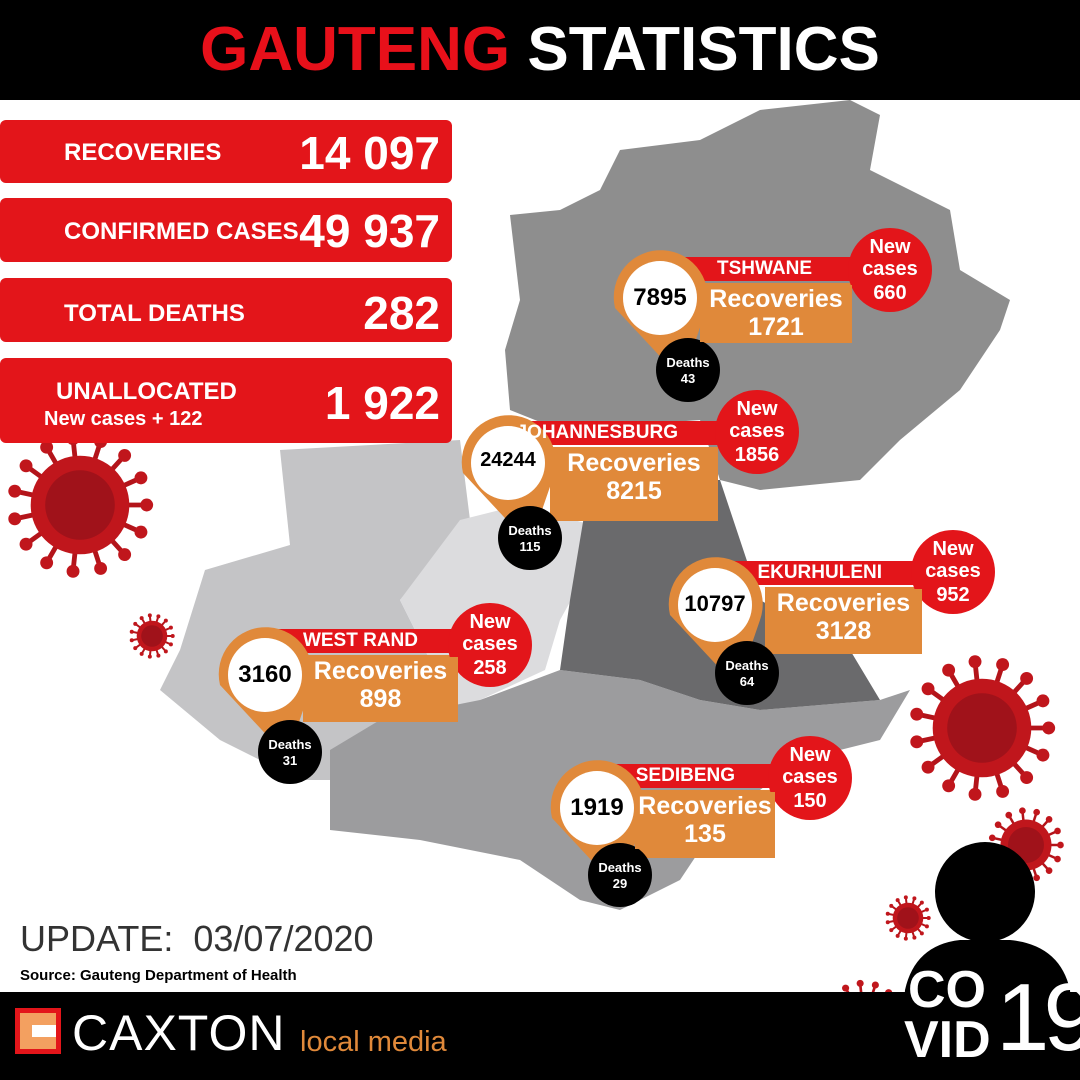  Describe the element at coordinates (355, 49) in the screenshot. I see `title-red: GAUTENG` at that location.